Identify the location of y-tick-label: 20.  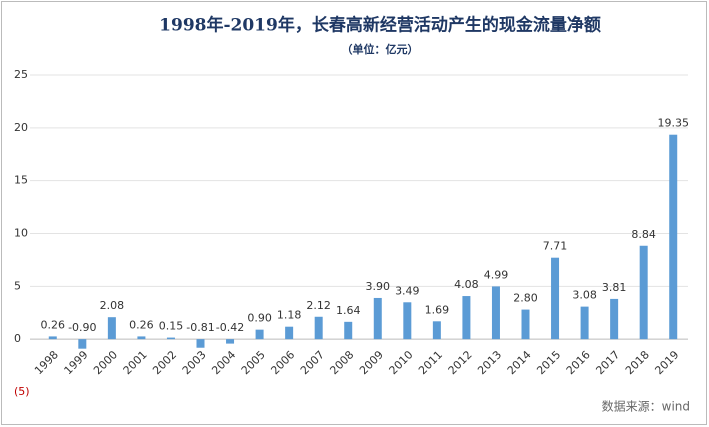
(21, 127).